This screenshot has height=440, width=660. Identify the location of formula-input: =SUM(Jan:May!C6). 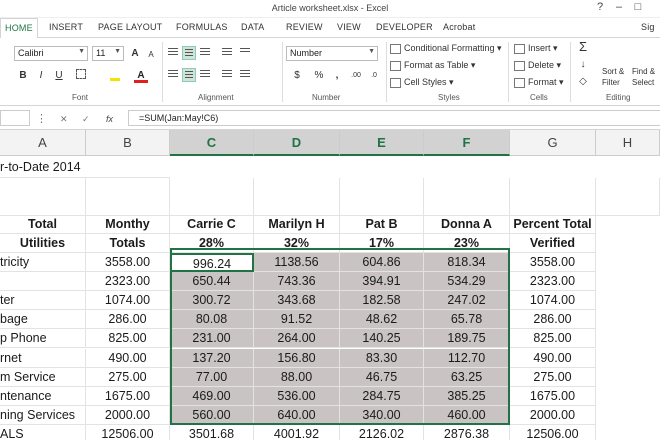
(394, 118).